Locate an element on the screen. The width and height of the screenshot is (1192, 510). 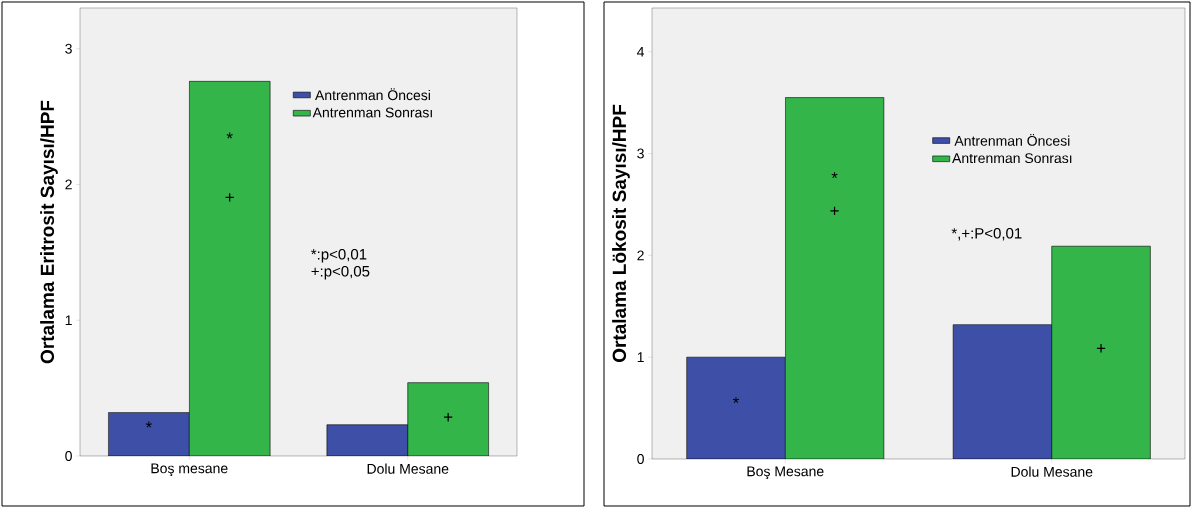
x-tick-label: Boş mesane is located at coordinates (189, 470).